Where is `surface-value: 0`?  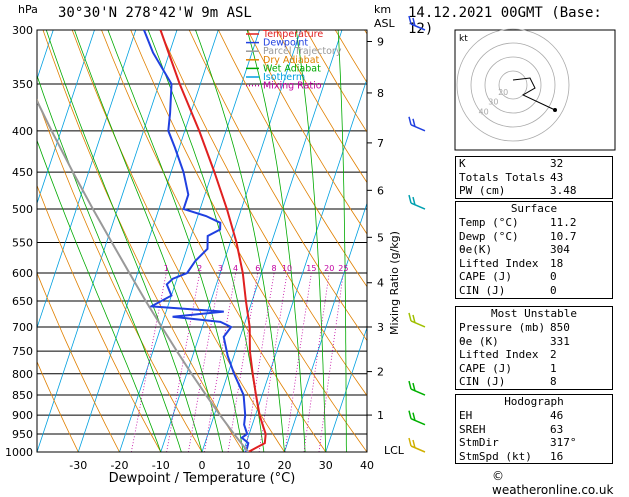 surface-value: 0 is located at coordinates (553, 290).